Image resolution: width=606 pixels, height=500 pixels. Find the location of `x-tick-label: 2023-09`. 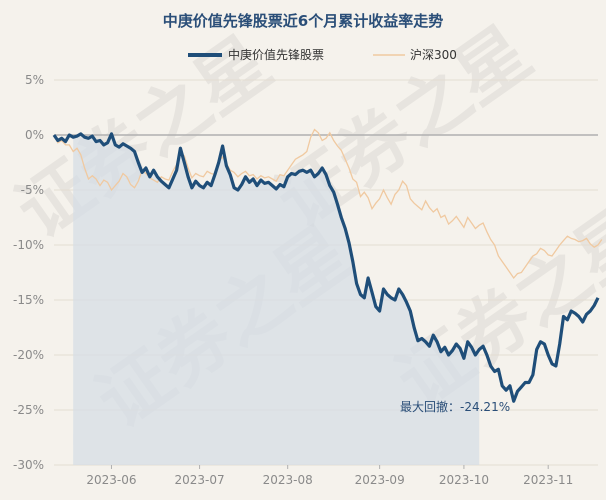

x-tick-label: 2023-09 is located at coordinates (380, 480).